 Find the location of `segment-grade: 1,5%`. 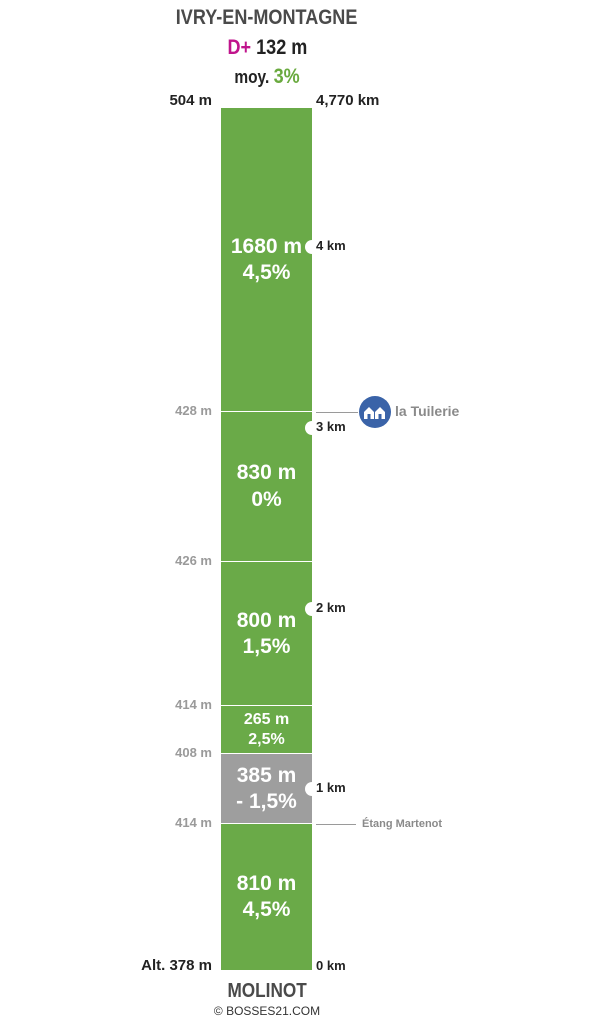

segment-grade: 1,5% is located at coordinates (266, 646).